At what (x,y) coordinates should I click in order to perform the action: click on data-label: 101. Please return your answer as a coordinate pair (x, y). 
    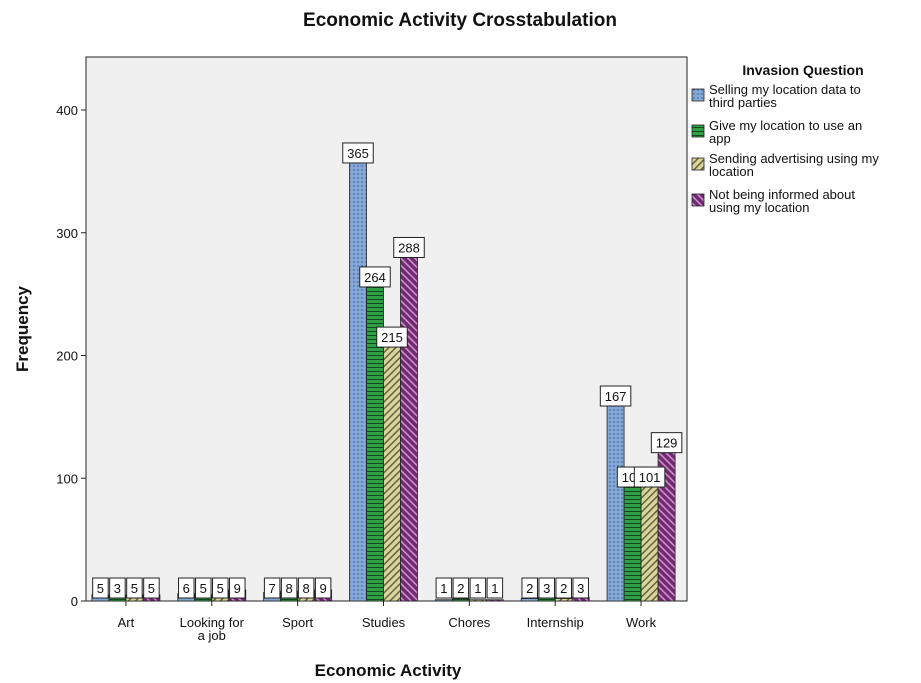
    Looking at the image, I should click on (649, 477).